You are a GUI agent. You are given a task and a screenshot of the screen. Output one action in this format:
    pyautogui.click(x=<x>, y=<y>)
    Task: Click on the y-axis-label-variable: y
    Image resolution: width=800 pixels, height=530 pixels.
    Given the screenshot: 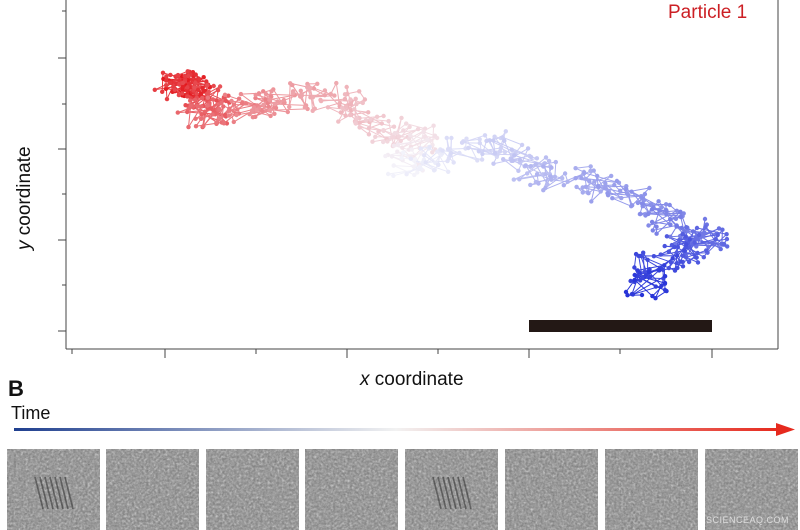 What is the action you would take?
    pyautogui.click(x=24, y=245)
    